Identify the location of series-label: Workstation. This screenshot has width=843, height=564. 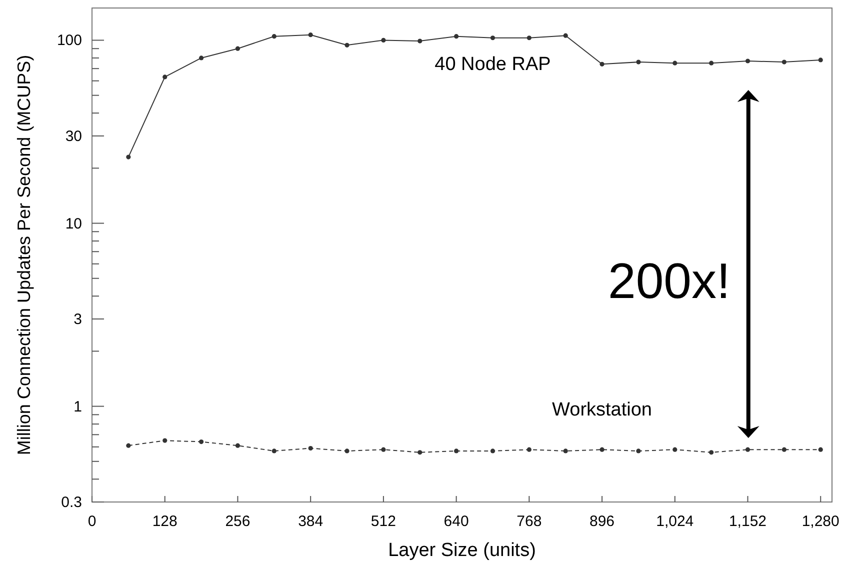
(602, 410).